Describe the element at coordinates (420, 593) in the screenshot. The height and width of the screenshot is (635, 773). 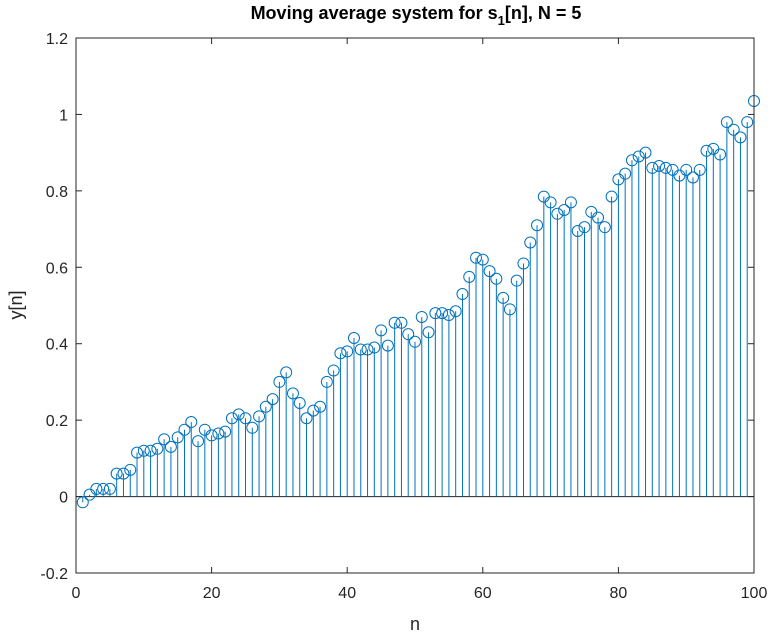
I see `x-tick-labels: 0 20 40 60 80 100` at that location.